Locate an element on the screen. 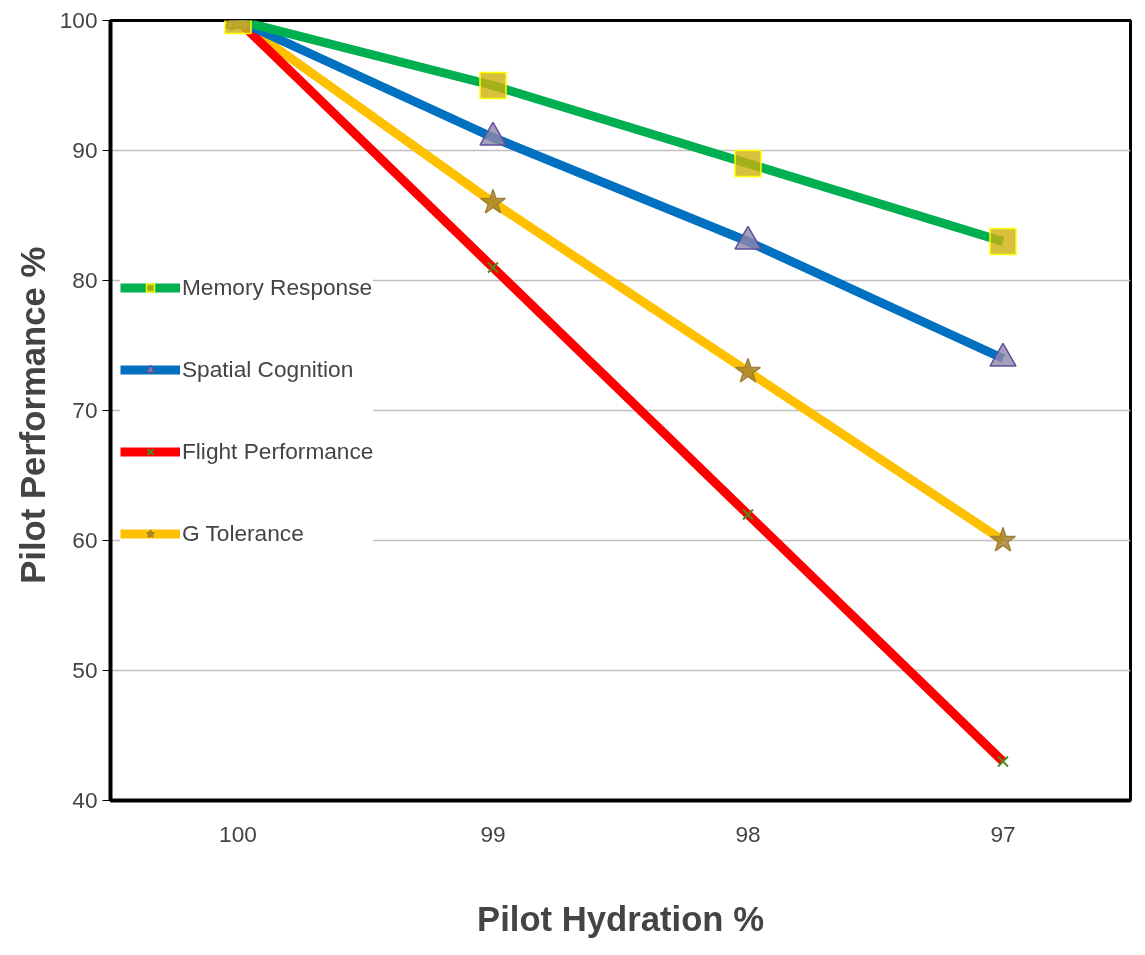 This screenshot has width=1145, height=955. x-axis-title: Pilot Hydration % is located at coordinates (620, 918).